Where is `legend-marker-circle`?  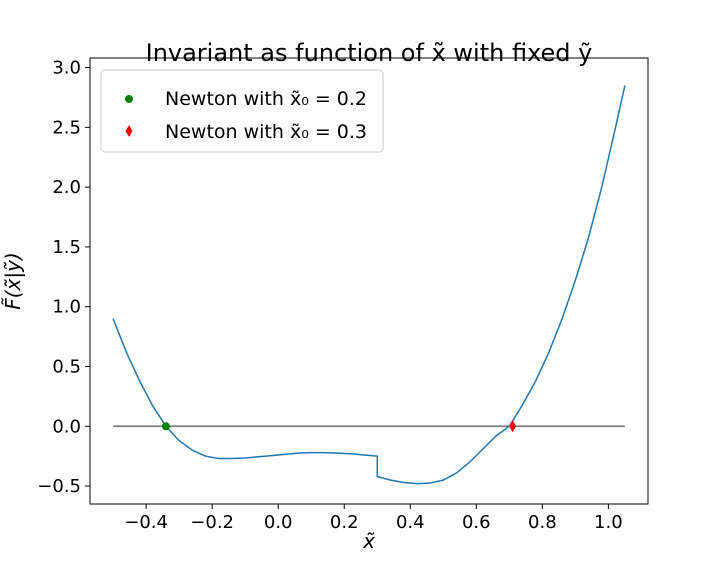 legend-marker-circle is located at coordinates (129, 99).